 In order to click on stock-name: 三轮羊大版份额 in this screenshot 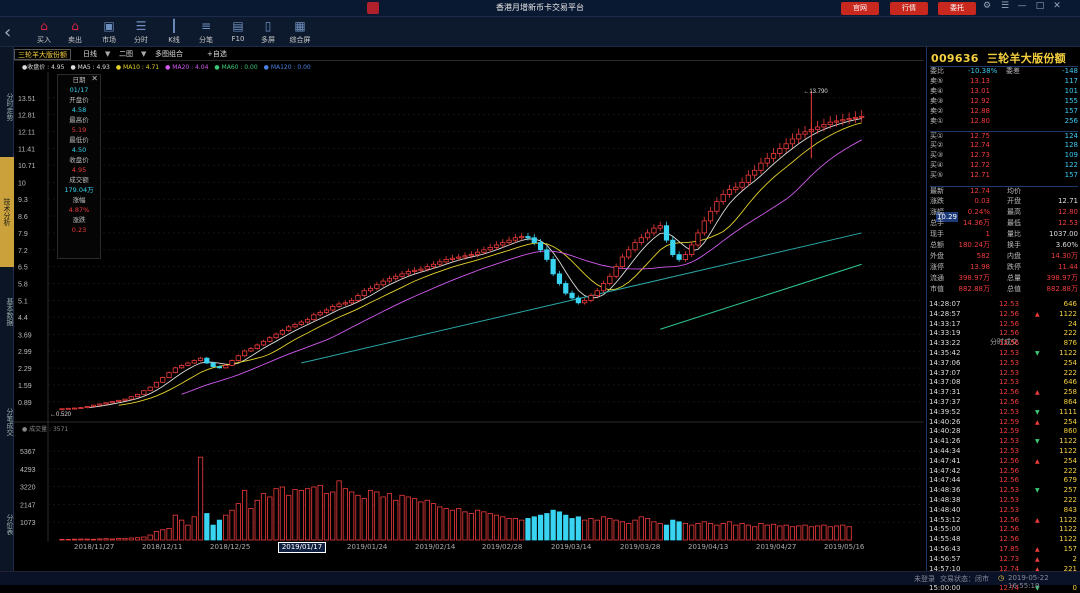, I will do `click(1026, 58)`.